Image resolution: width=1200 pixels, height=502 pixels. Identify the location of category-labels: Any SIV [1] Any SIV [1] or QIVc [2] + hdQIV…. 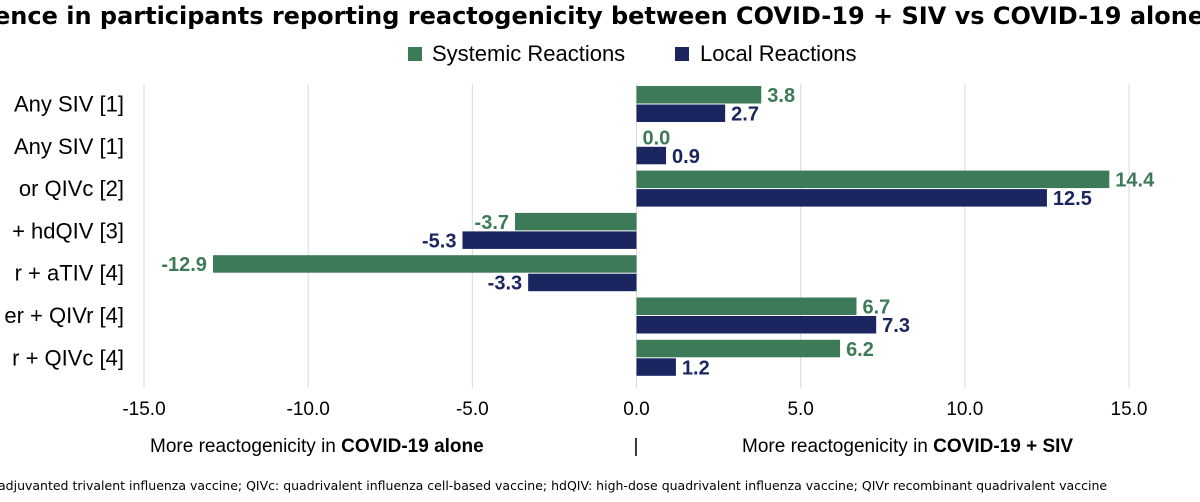
(64, 231).